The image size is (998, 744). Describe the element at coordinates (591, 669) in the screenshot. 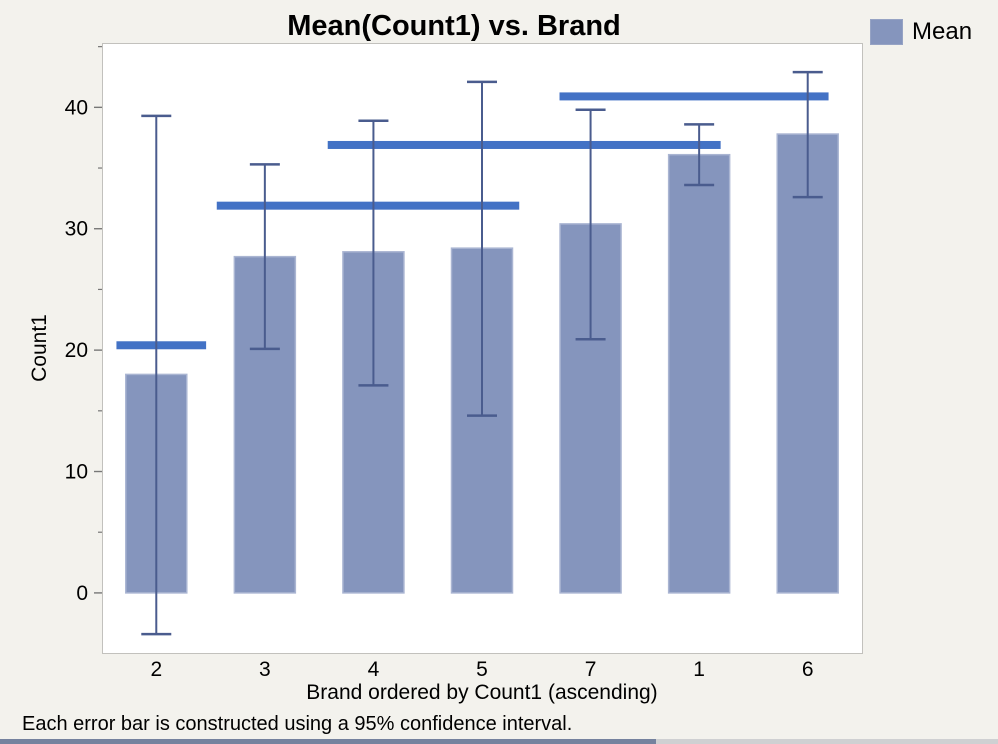

I see `x-tick-label-7: 7` at that location.